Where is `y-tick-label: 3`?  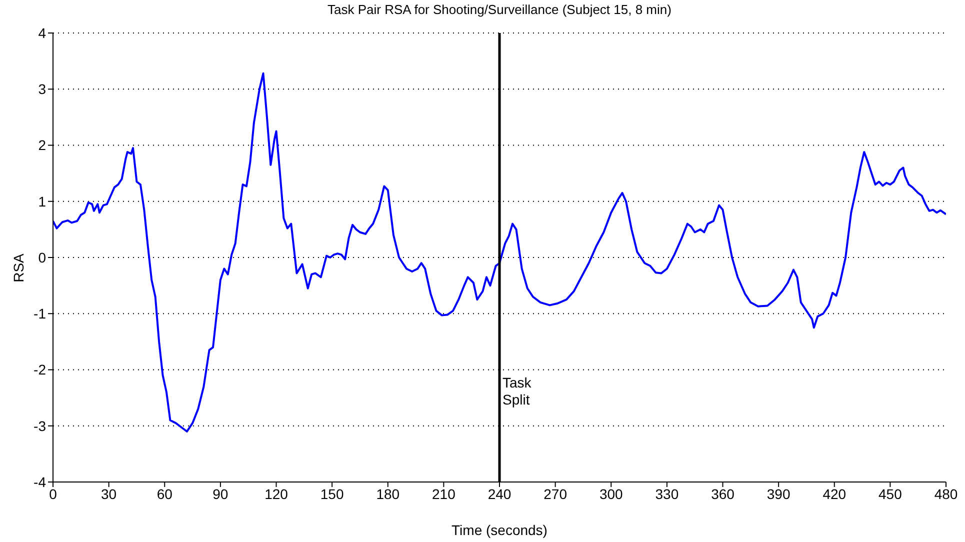 y-tick-label: 3 is located at coordinates (42, 89).